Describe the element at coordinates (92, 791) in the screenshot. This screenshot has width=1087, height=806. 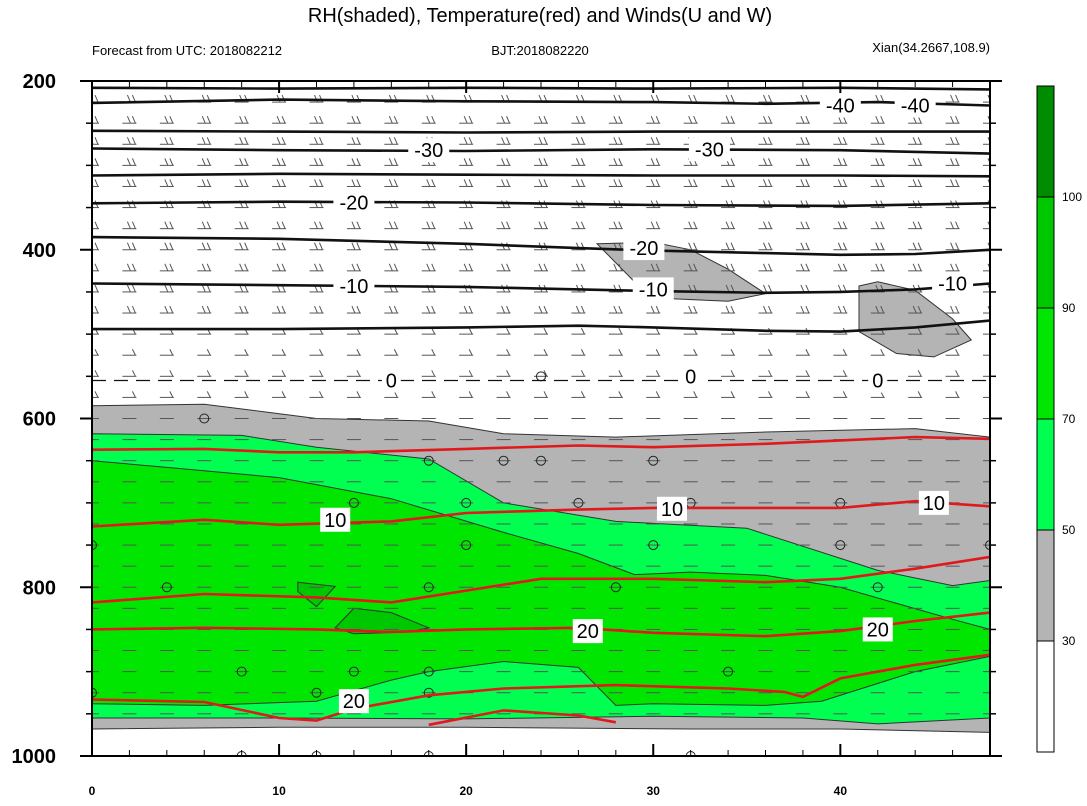
I see `x-tick-label: 0` at that location.